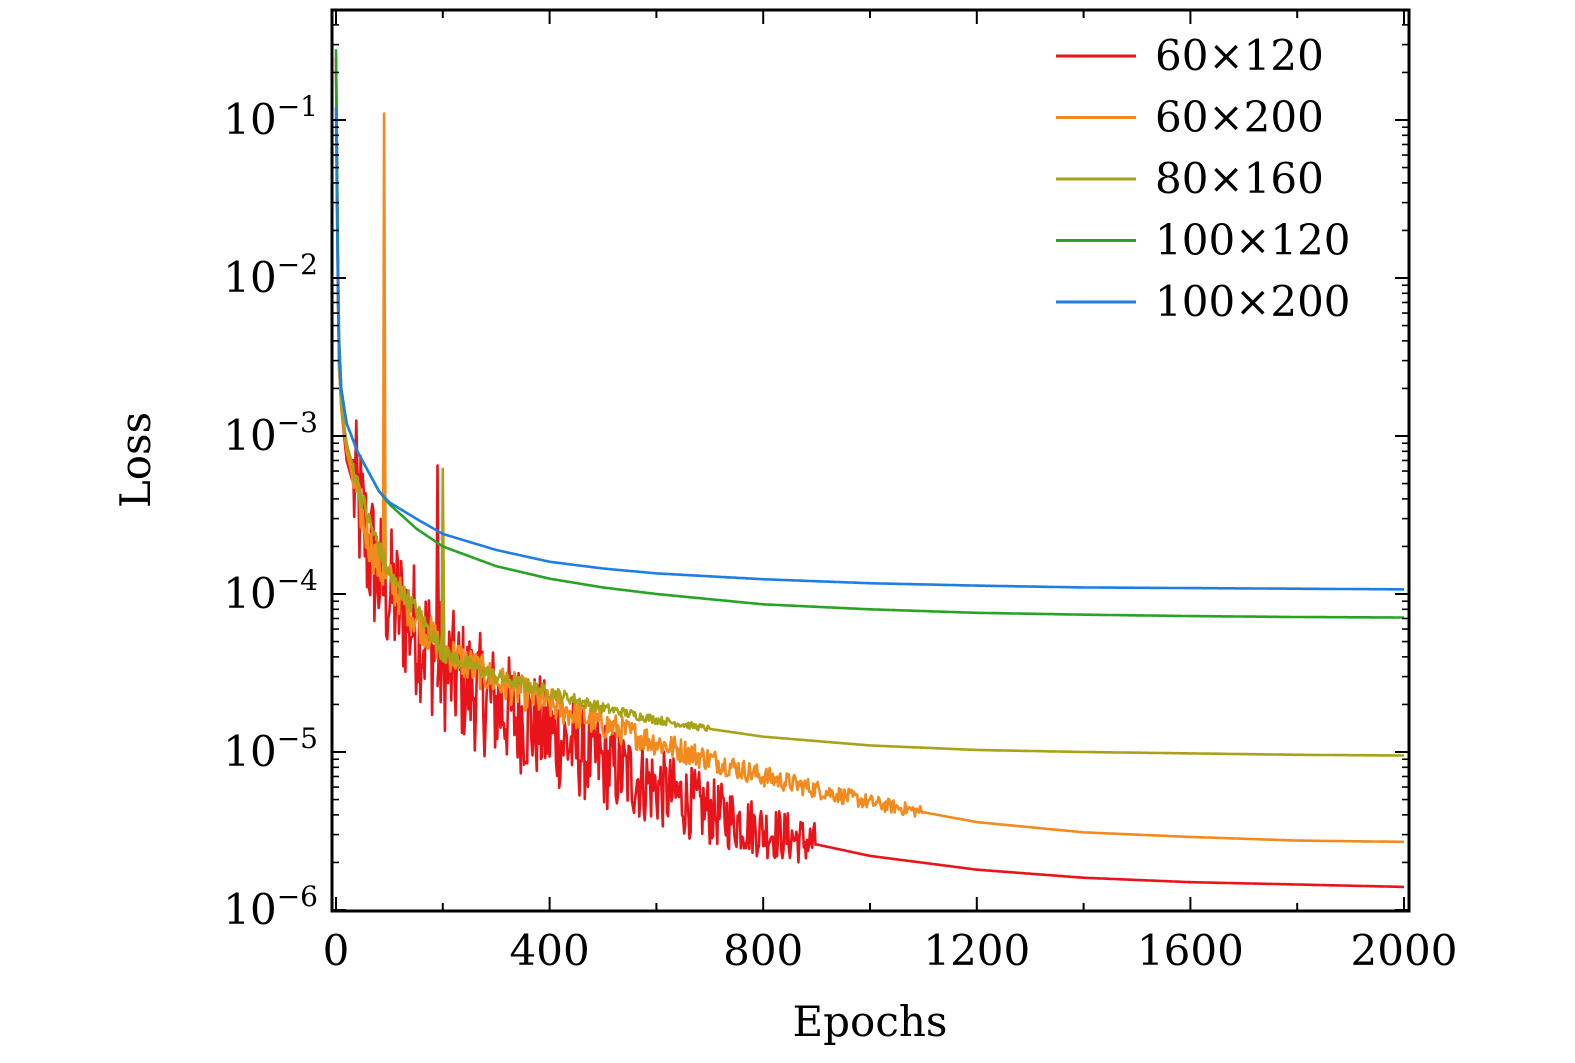  What do you see at coordinates (870, 1021) in the screenshot?
I see `x-axis-title: Epochs` at bounding box center [870, 1021].